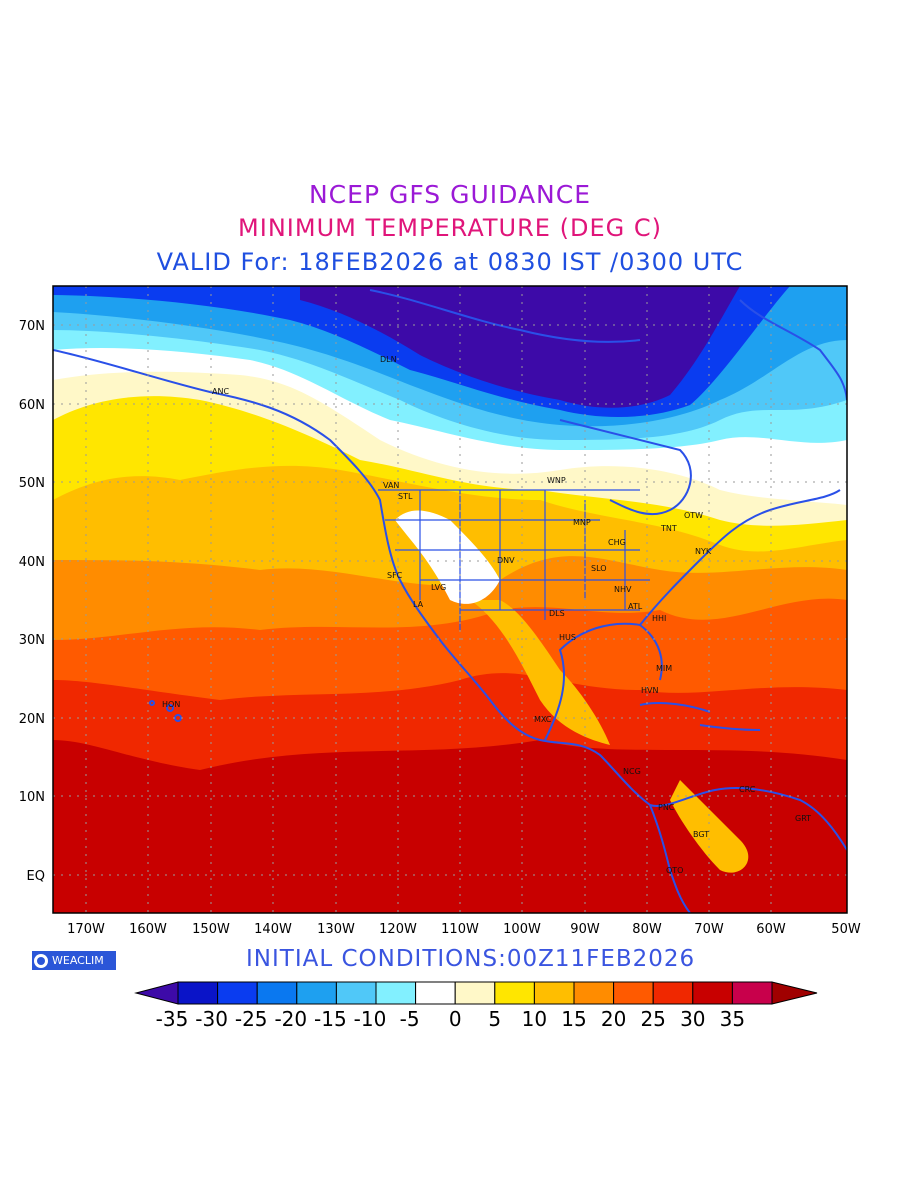 The width and height of the screenshot is (900, 1200). What do you see at coordinates (438, 587) in the screenshot?
I see `city-label: LVG` at bounding box center [438, 587].